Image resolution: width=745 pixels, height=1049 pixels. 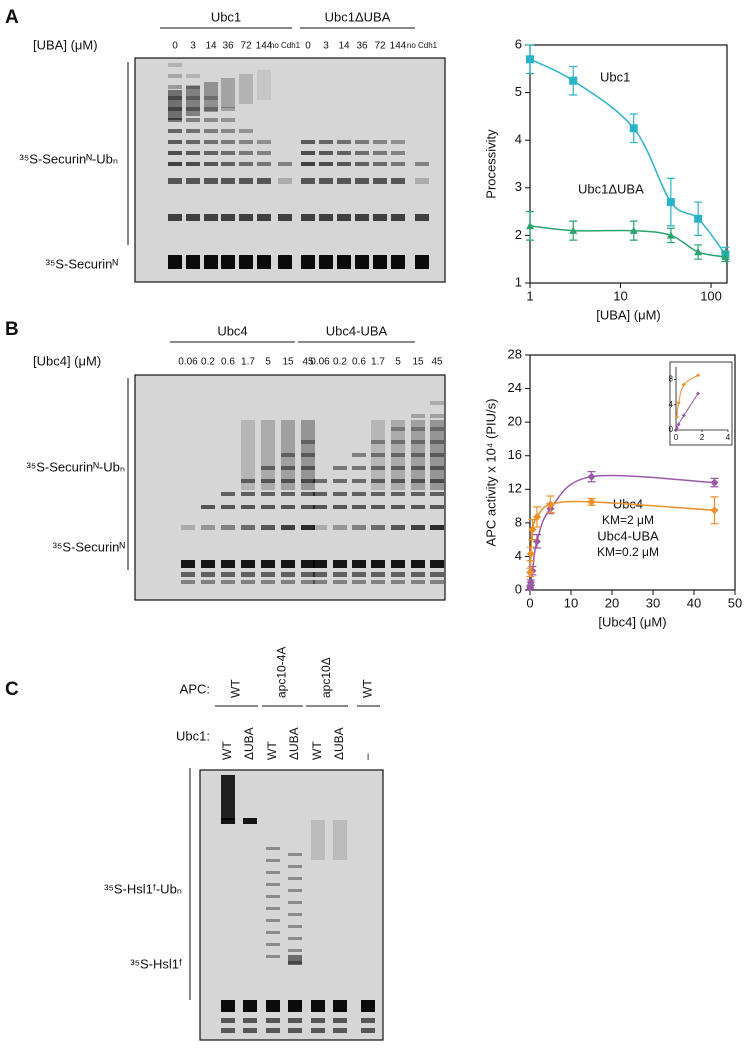 I want to click on lane-label: 72, so click(x=380, y=46).